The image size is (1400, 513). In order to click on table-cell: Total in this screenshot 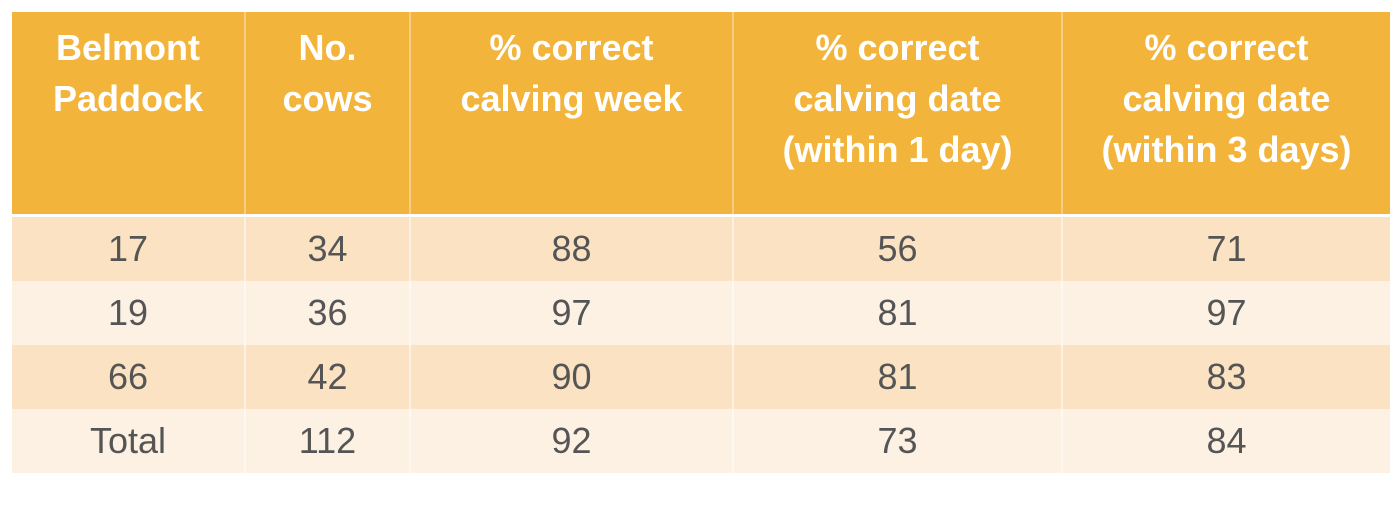, I will do `click(128, 440)`.